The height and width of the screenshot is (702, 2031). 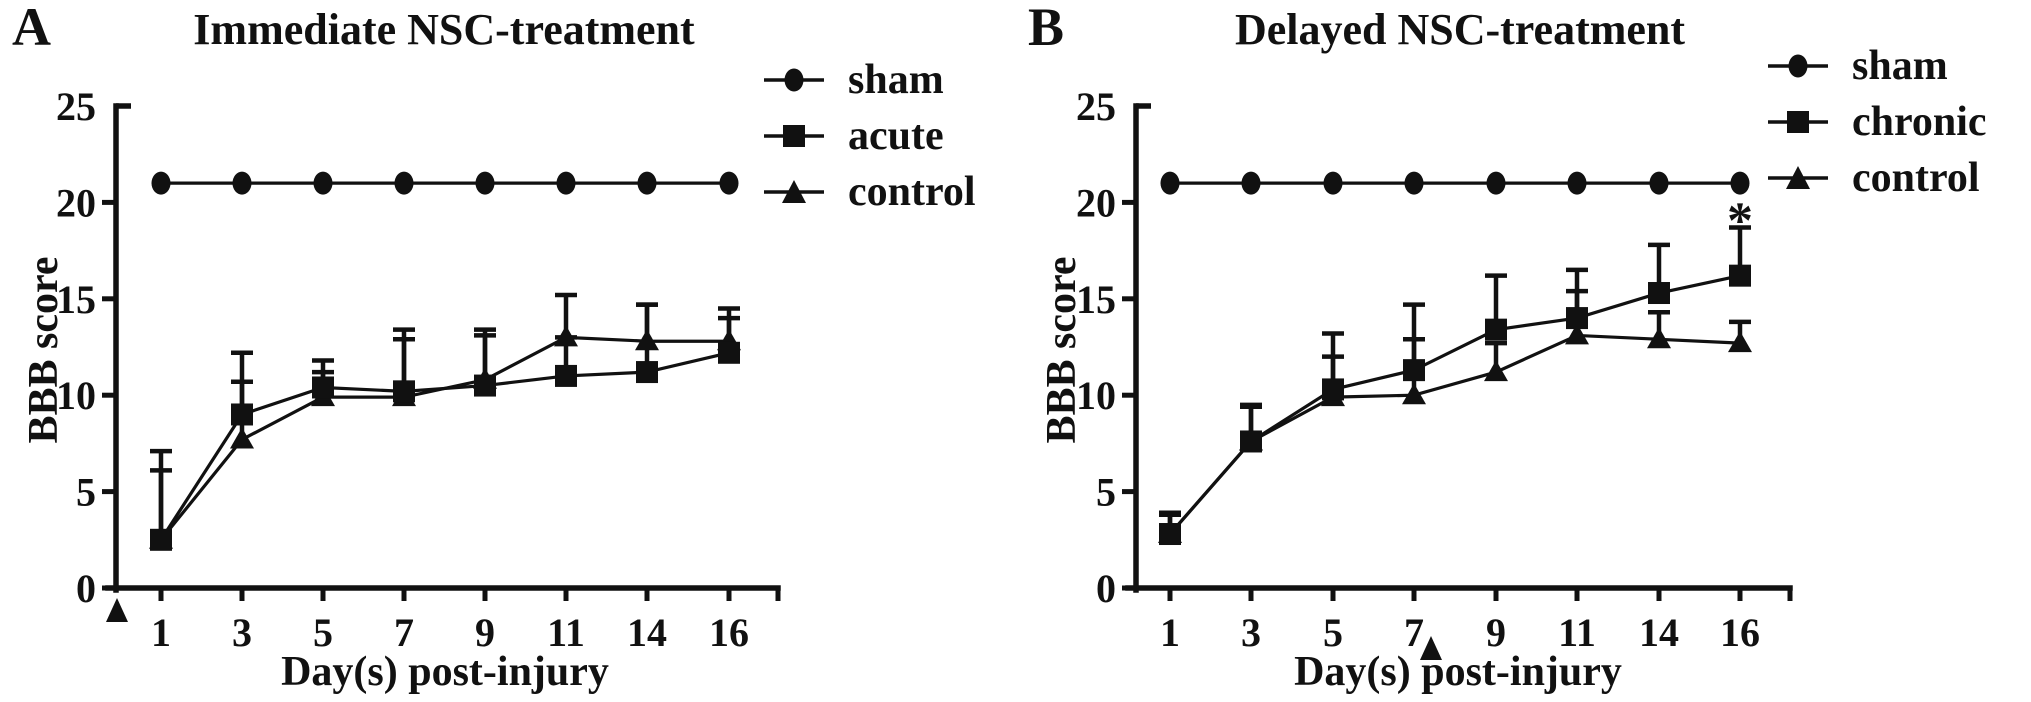 I want to click on panel-b-series-lines, so click(x=1454, y=358).